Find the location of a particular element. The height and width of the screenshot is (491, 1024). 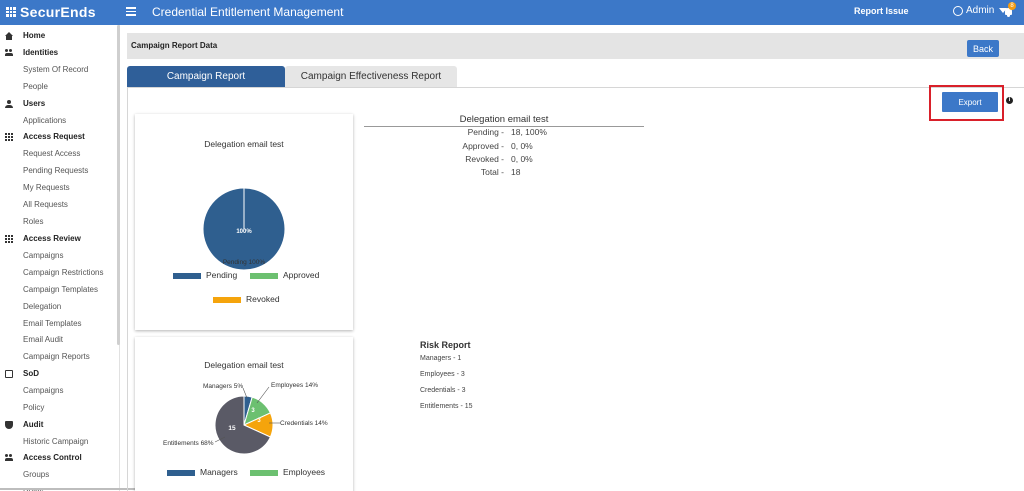

legend-swatch-managers is located at coordinates (181, 472).